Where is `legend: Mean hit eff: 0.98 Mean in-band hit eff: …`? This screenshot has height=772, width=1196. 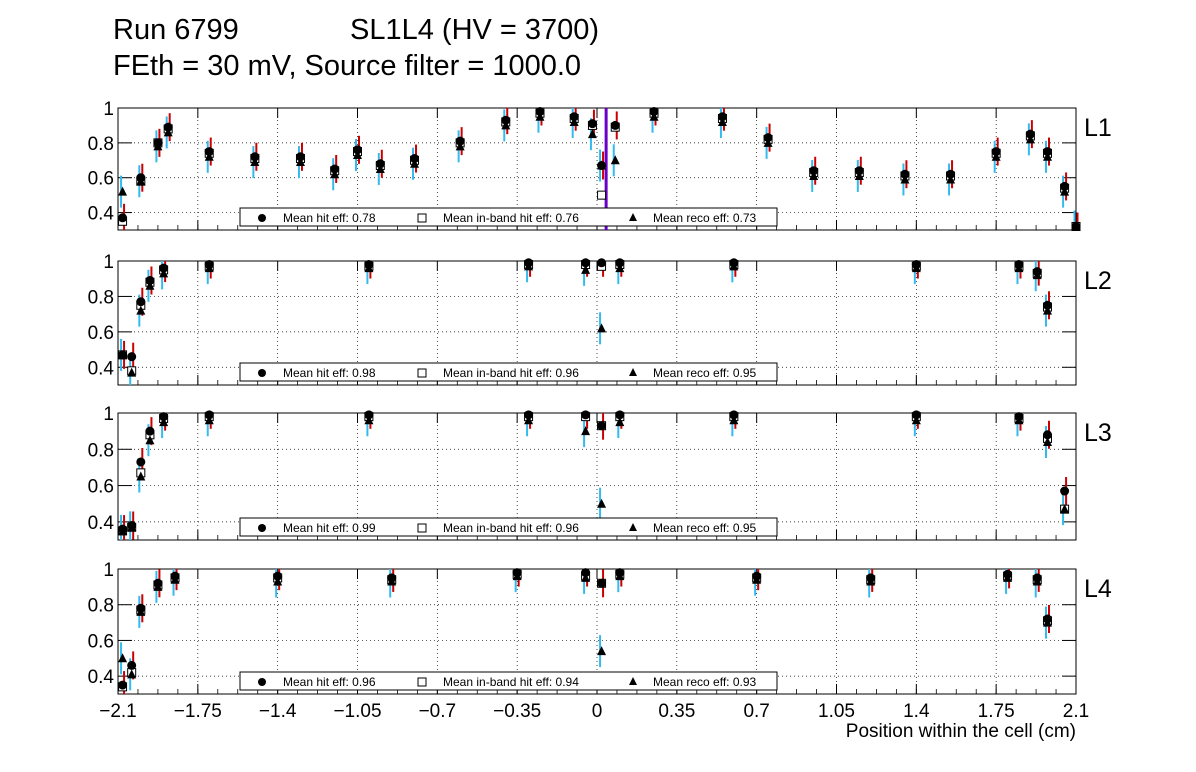 legend: Mean hit eff: 0.98 Mean in-band hit eff: … is located at coordinates (508, 372).